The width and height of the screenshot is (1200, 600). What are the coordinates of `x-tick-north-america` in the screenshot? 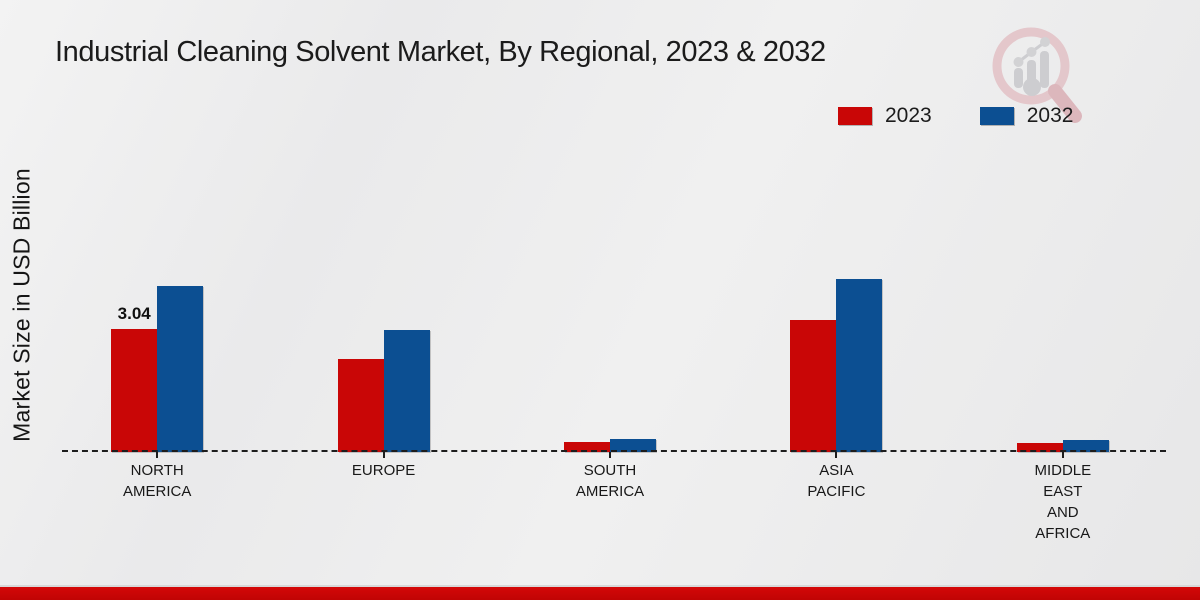 It's located at (157, 455).